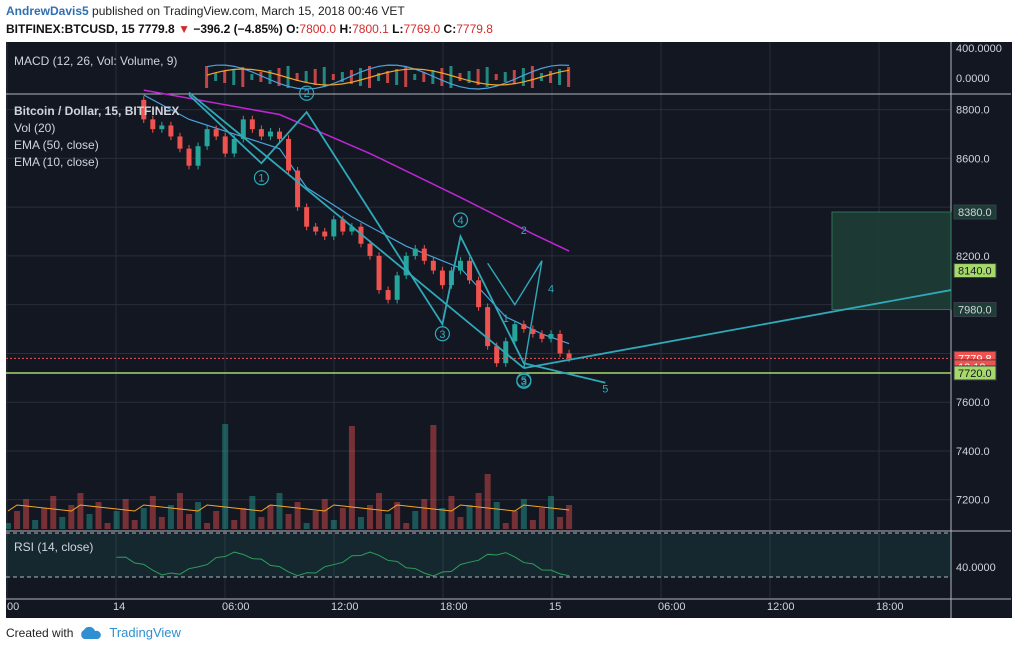 This screenshot has height=652, width=1018. I want to click on price-tick-label: 7200.0, so click(973, 501).